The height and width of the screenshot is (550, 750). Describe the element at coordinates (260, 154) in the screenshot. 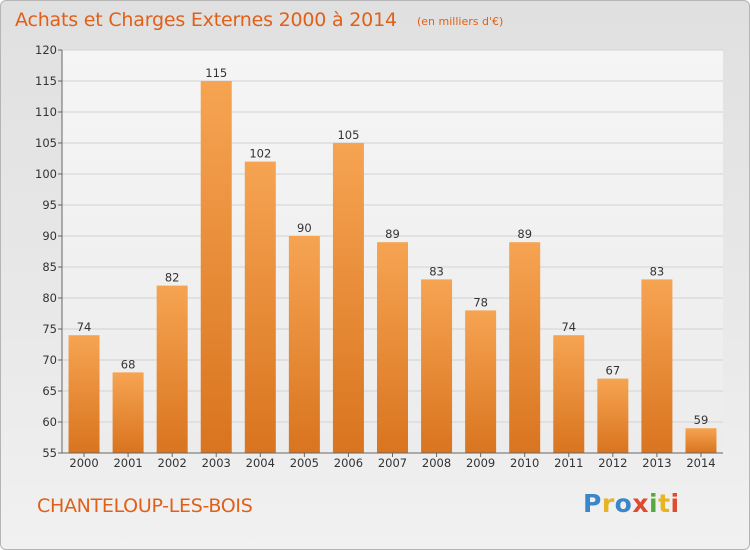

I see `bar-value-label: 102` at that location.